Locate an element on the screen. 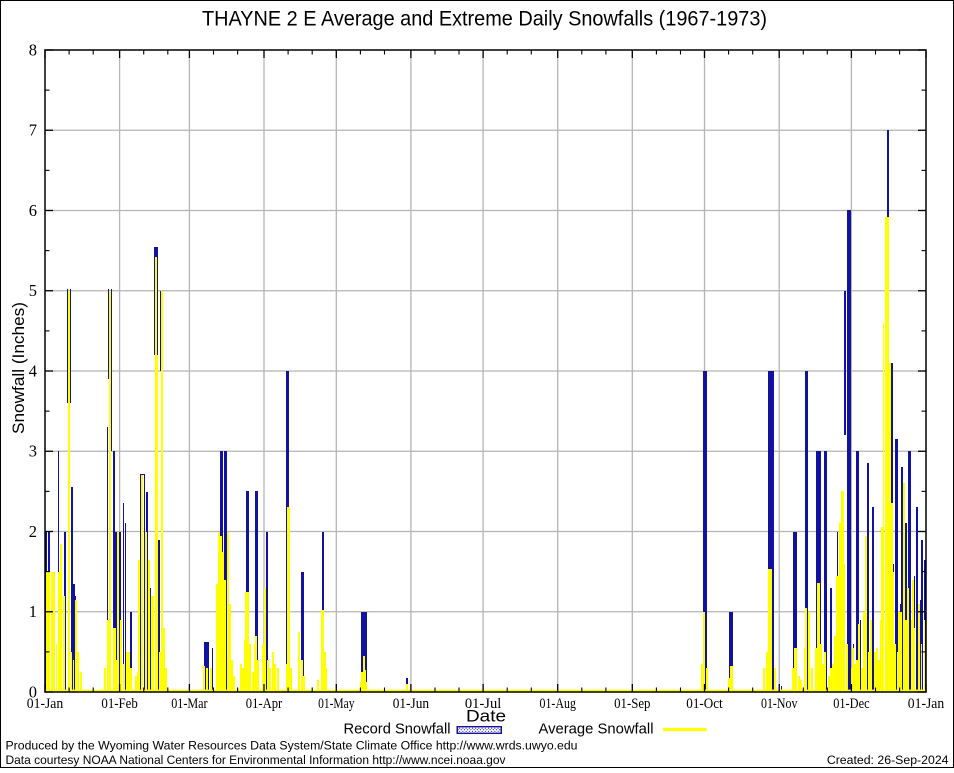 This screenshot has width=954, height=773. svg-text: Snowfall (Inches) is located at coordinates (18, 368).